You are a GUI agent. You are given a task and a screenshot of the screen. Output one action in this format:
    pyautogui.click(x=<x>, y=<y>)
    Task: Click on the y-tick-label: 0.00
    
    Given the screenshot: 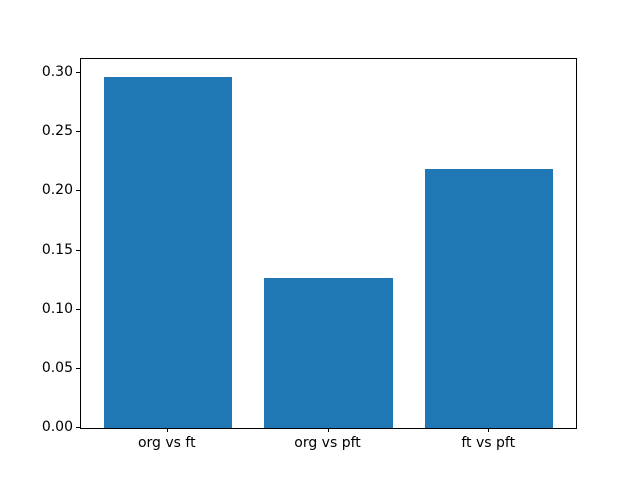 What is the action you would take?
    pyautogui.click(x=57, y=427)
    